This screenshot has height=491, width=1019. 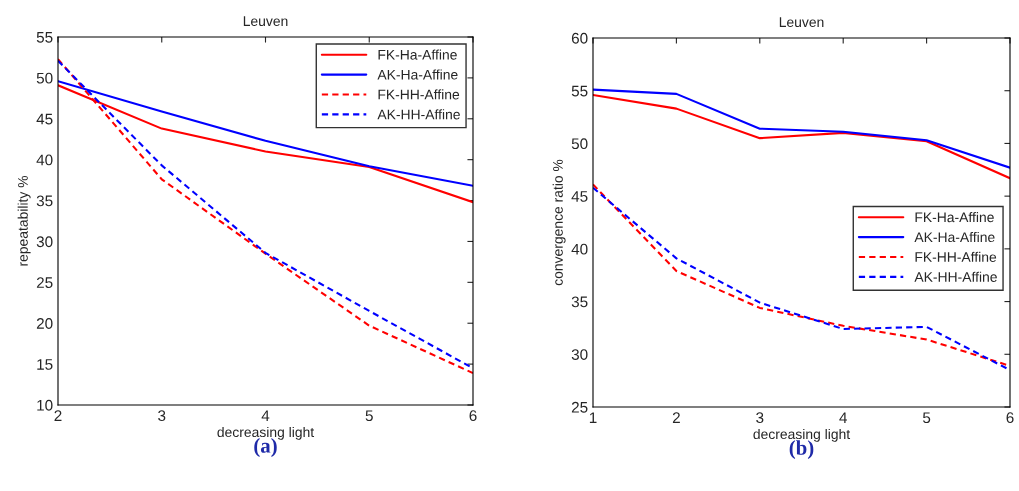 What do you see at coordinates (44, 323) in the screenshot?
I see `y-tick-label: 20` at bounding box center [44, 323].